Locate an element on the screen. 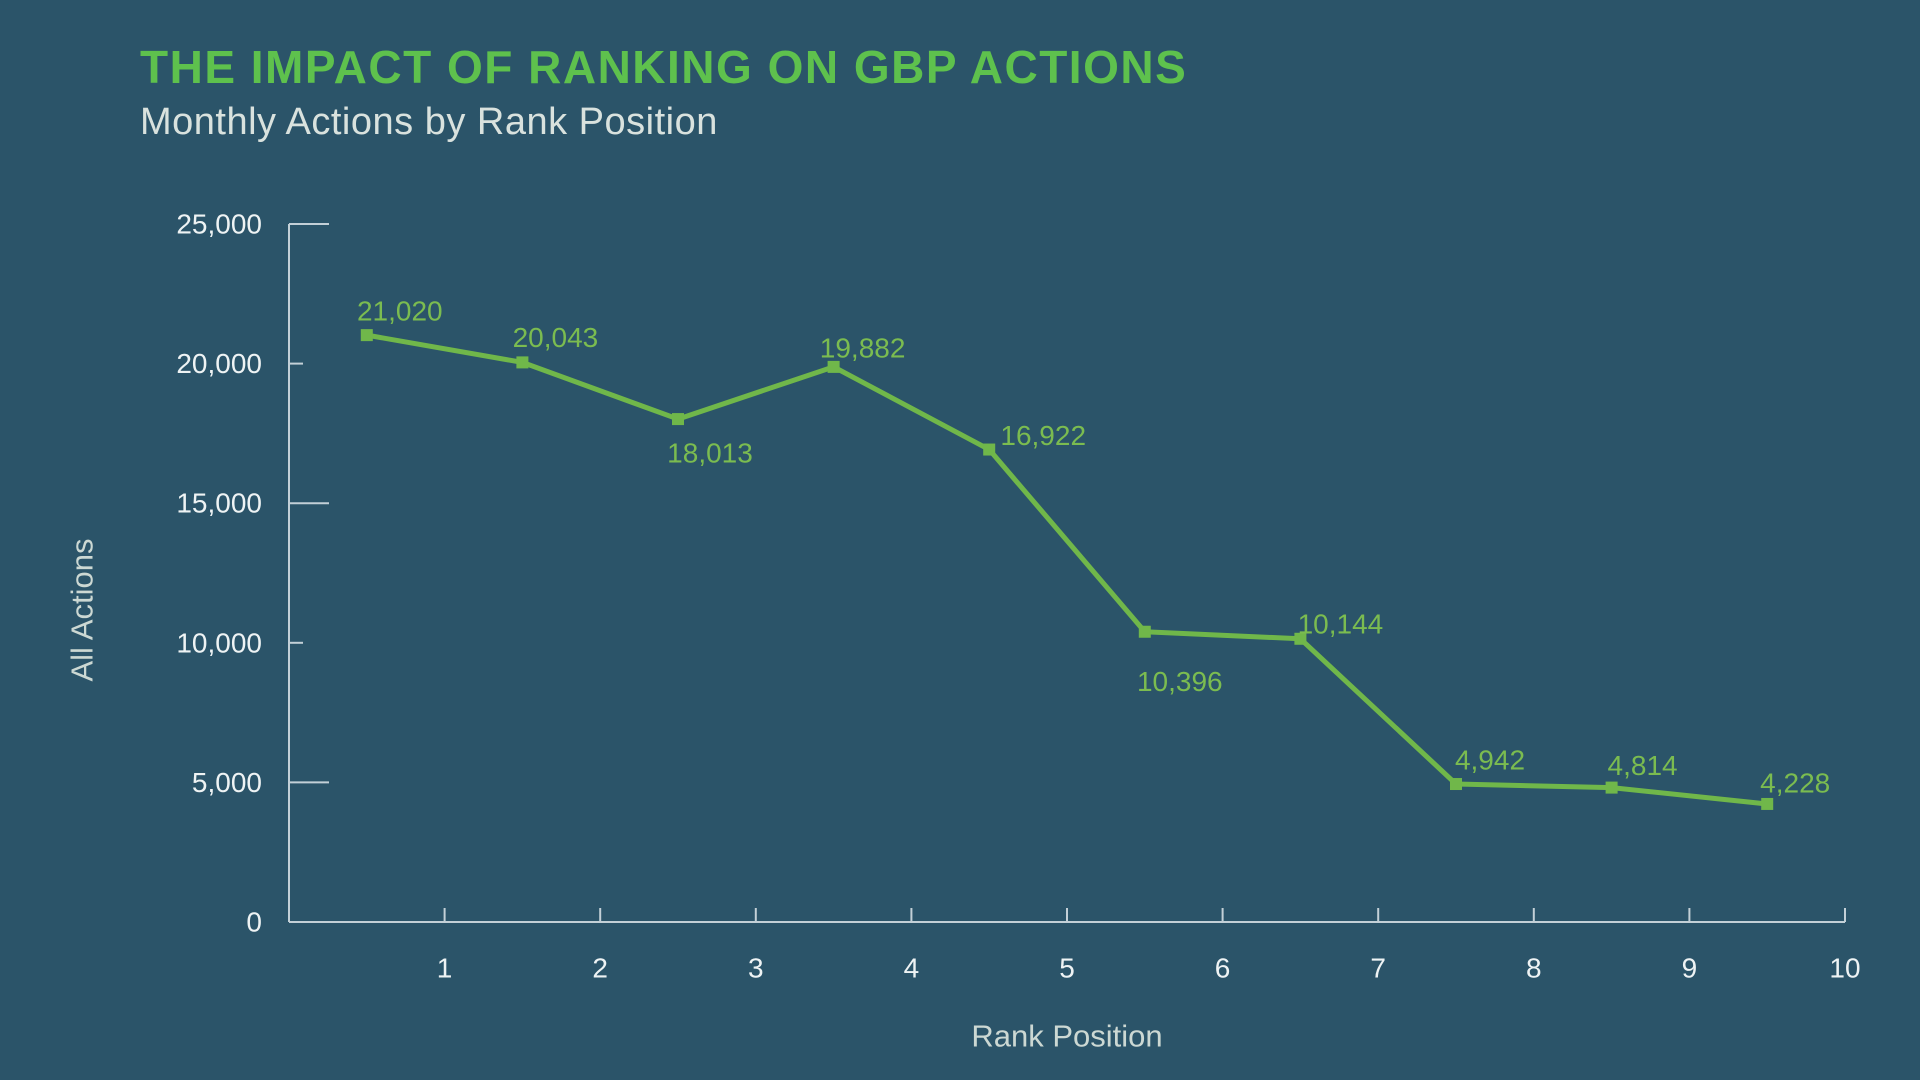  x-tick-label: 4 is located at coordinates (912, 968).